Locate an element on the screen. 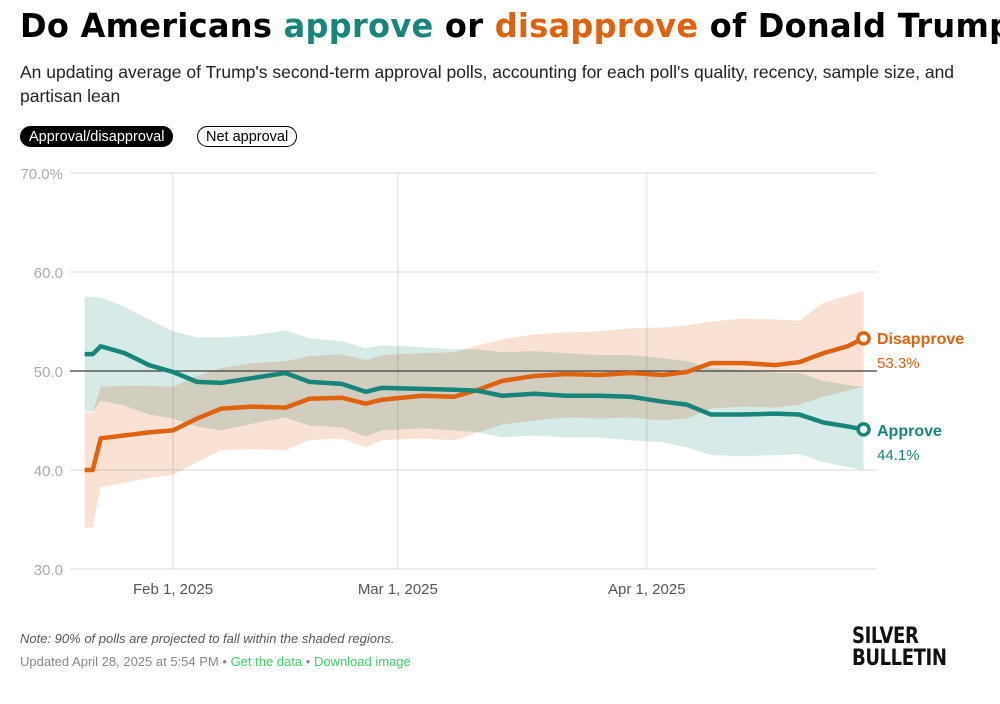  x-tick-label: Feb 1, 2025 is located at coordinates (173, 589).